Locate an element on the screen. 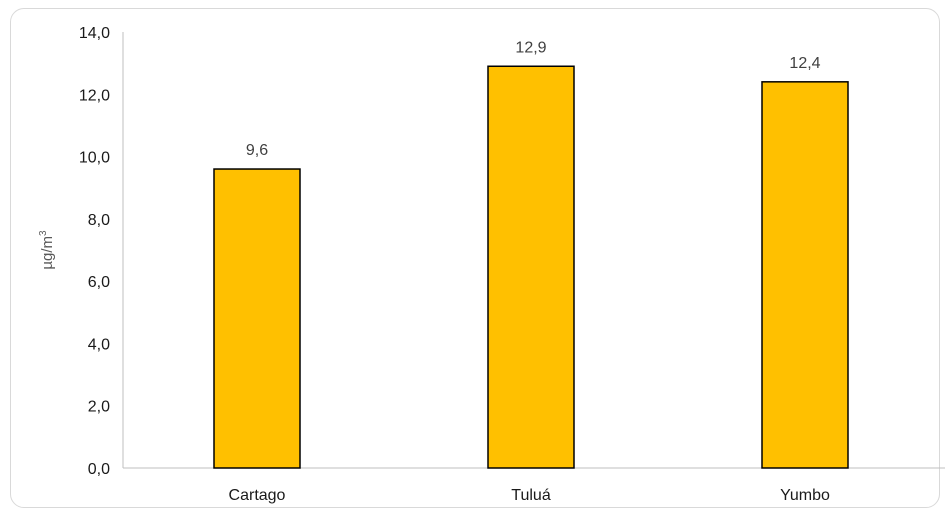 The height and width of the screenshot is (511, 950). data-labels: 9,6 12,9 12,4 is located at coordinates (533, 99).